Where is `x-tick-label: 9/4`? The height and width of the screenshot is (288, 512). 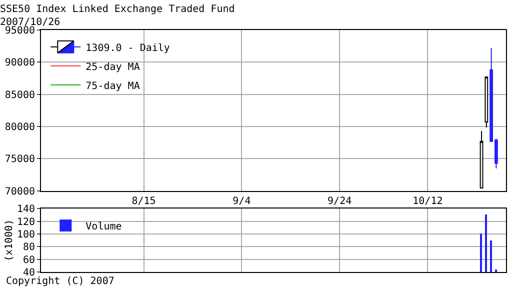 x-tick-label: 9/4 is located at coordinates (241, 201).